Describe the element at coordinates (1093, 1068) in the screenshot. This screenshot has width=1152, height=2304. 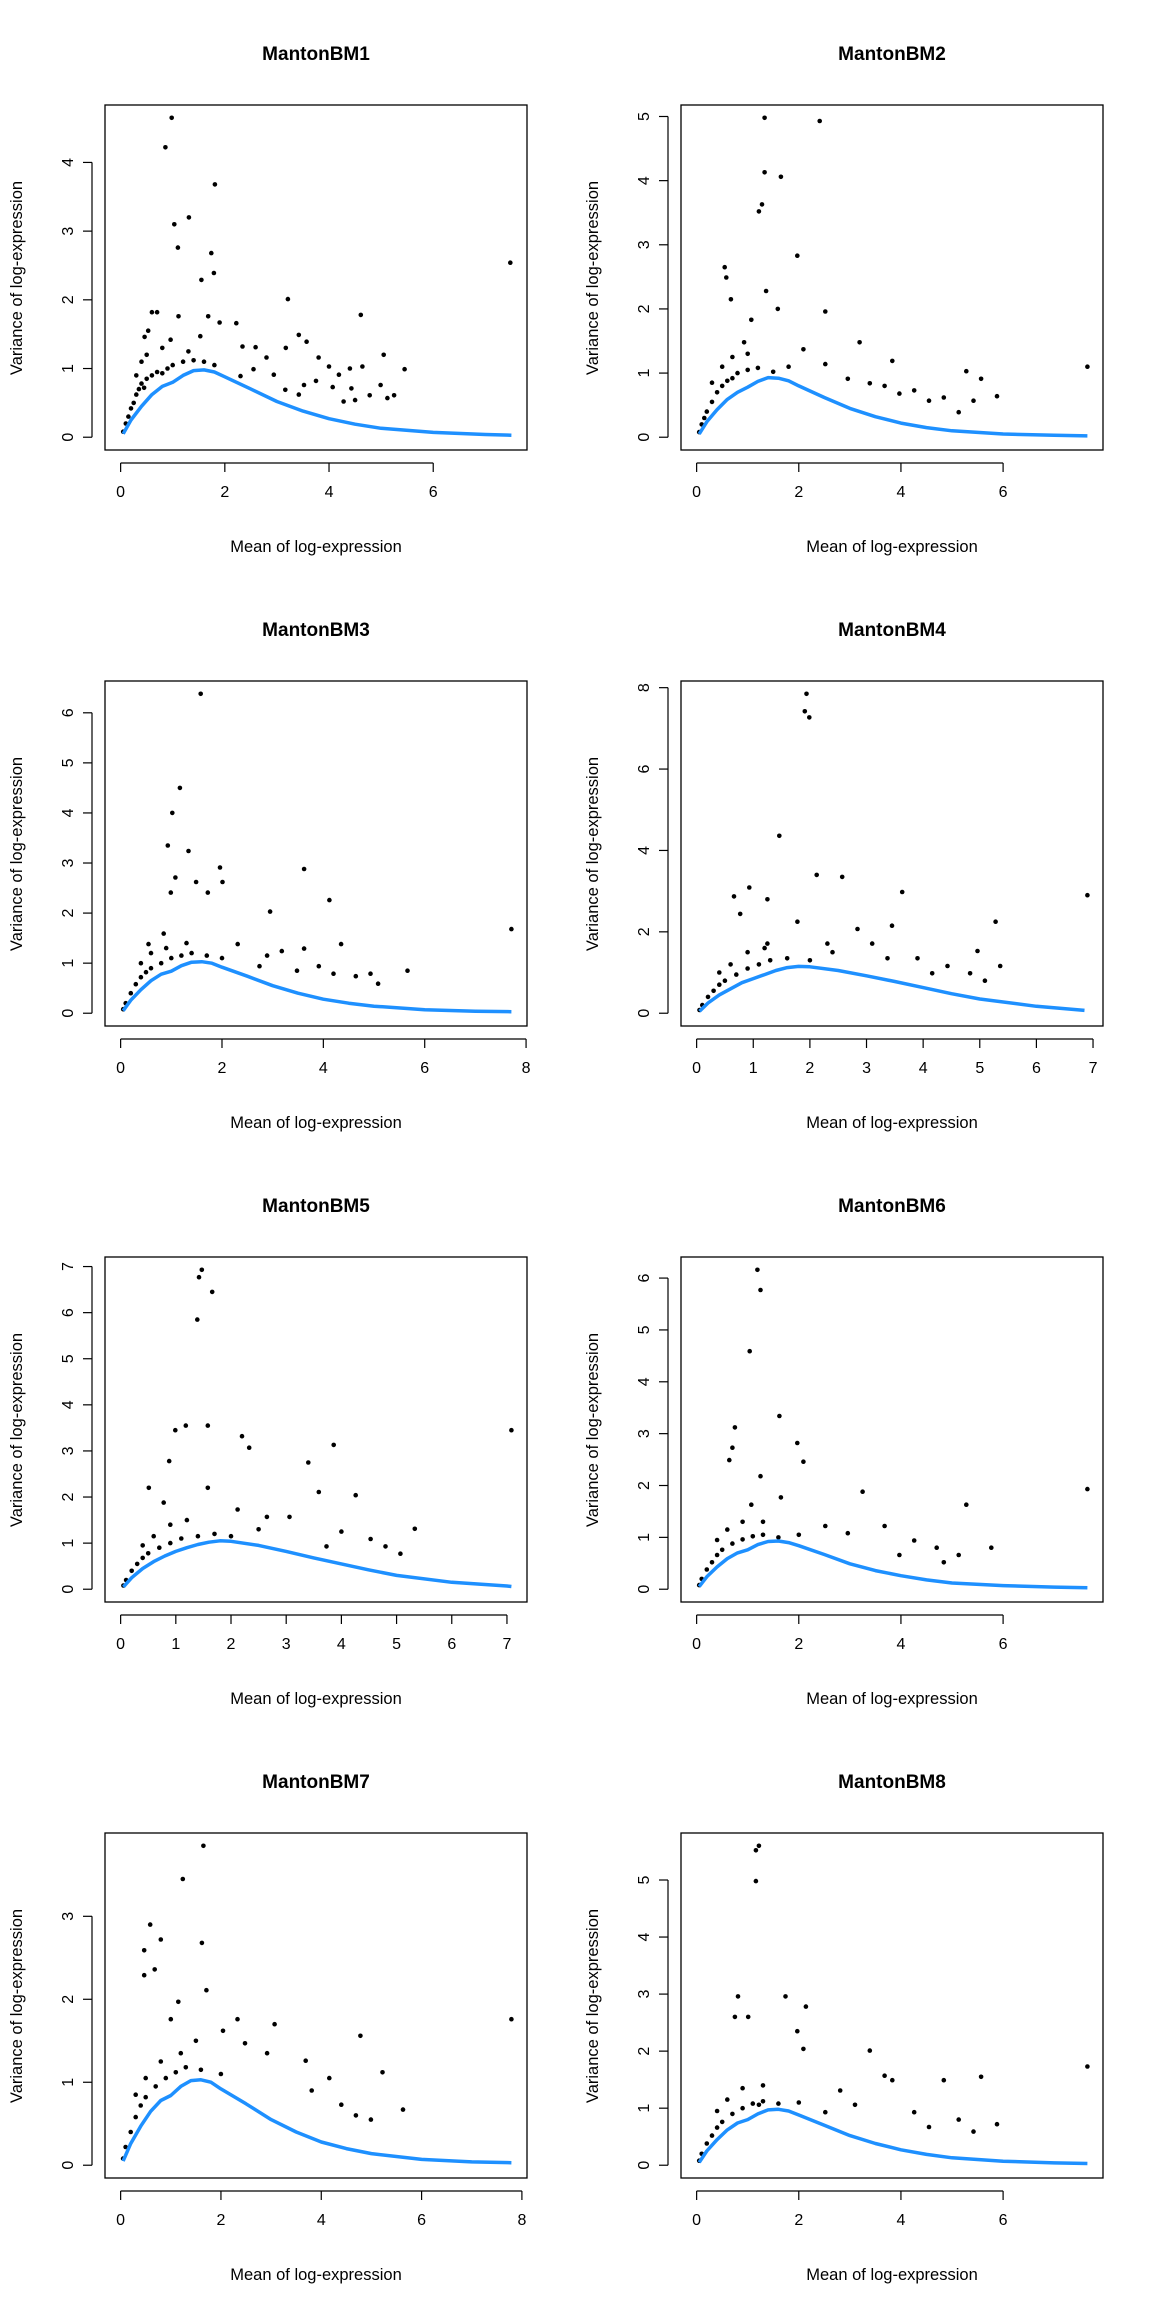
I see `x-tick-label: 7` at that location.